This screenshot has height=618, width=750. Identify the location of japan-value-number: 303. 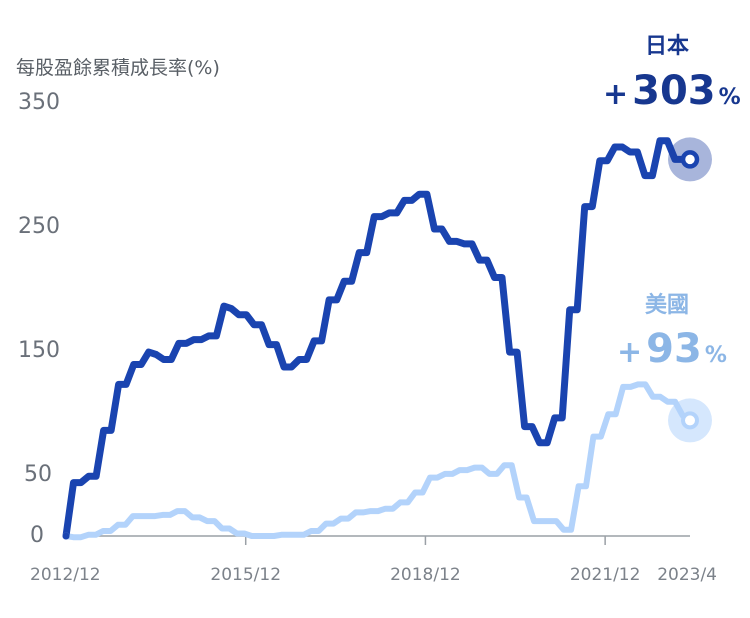
(674, 91).